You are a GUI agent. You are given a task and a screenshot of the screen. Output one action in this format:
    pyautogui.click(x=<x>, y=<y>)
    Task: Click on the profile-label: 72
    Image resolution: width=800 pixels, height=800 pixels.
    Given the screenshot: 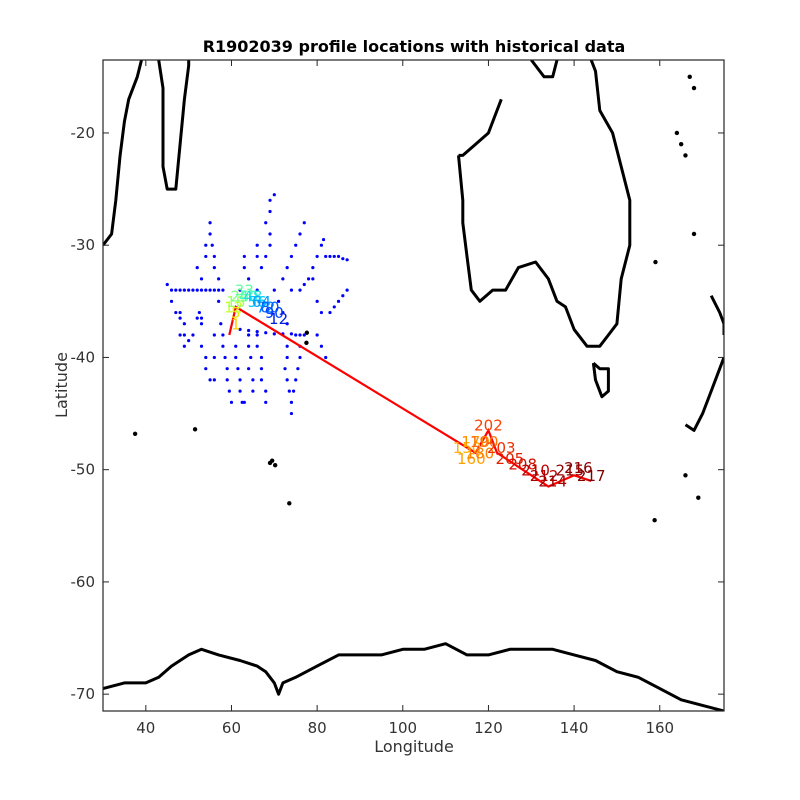 What is the action you would take?
    pyautogui.click(x=265, y=308)
    